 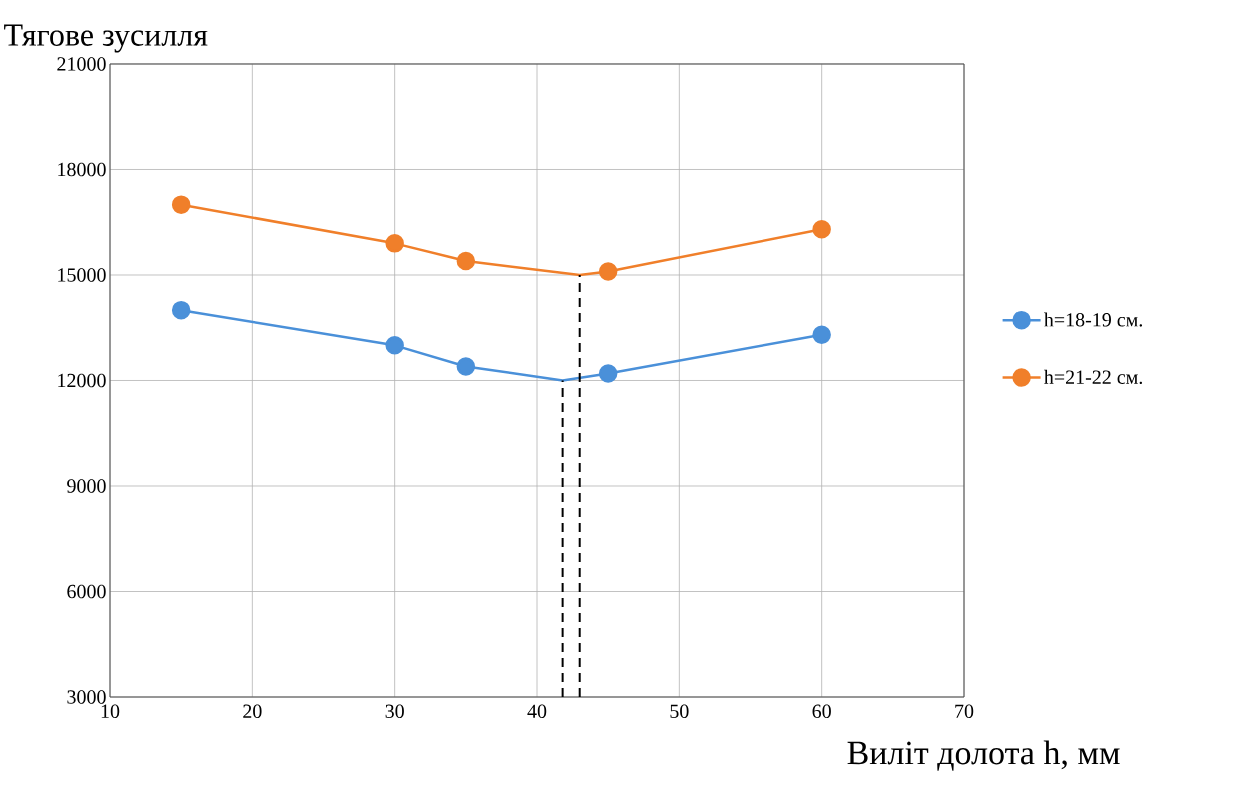 I want to click on y-tick-label: 3000, so click(x=86, y=697).